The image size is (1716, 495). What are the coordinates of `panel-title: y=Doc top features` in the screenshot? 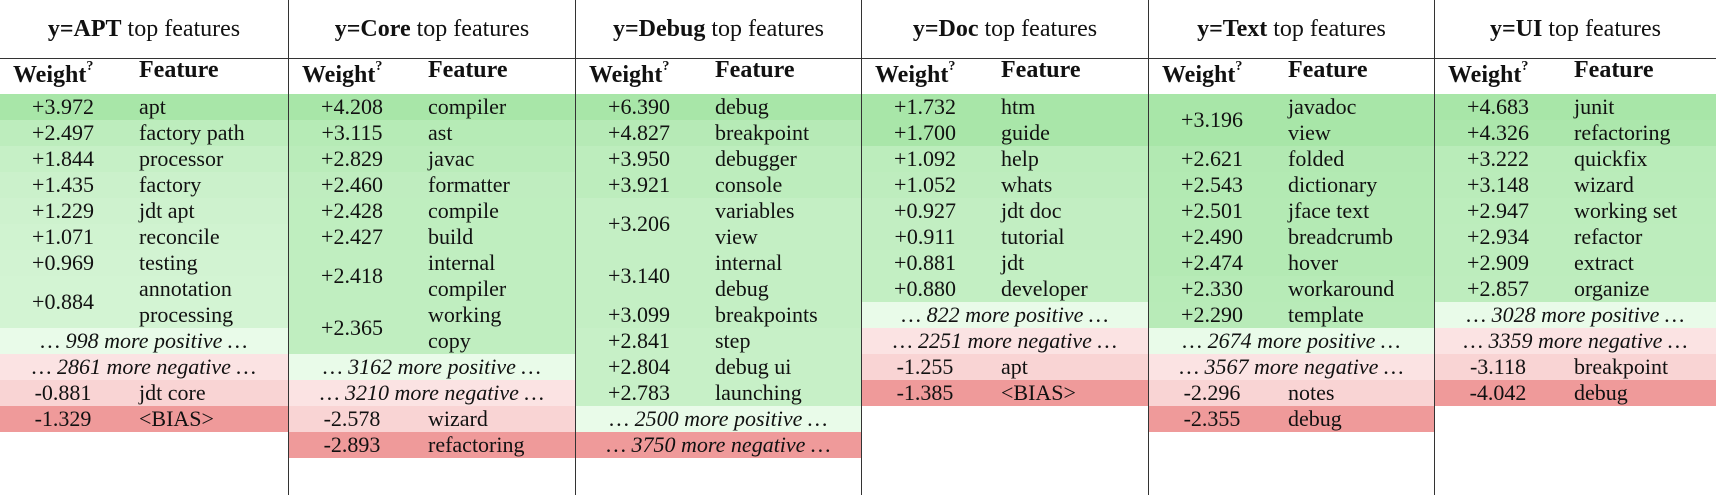 It's located at (1005, 29).